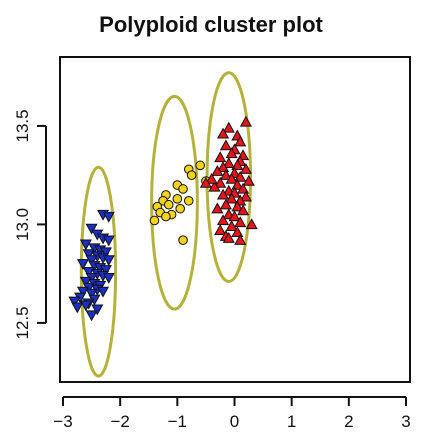 The width and height of the screenshot is (422, 432). I want to click on y-axis: 12.5 13.0 13.5, so click(30, 224).